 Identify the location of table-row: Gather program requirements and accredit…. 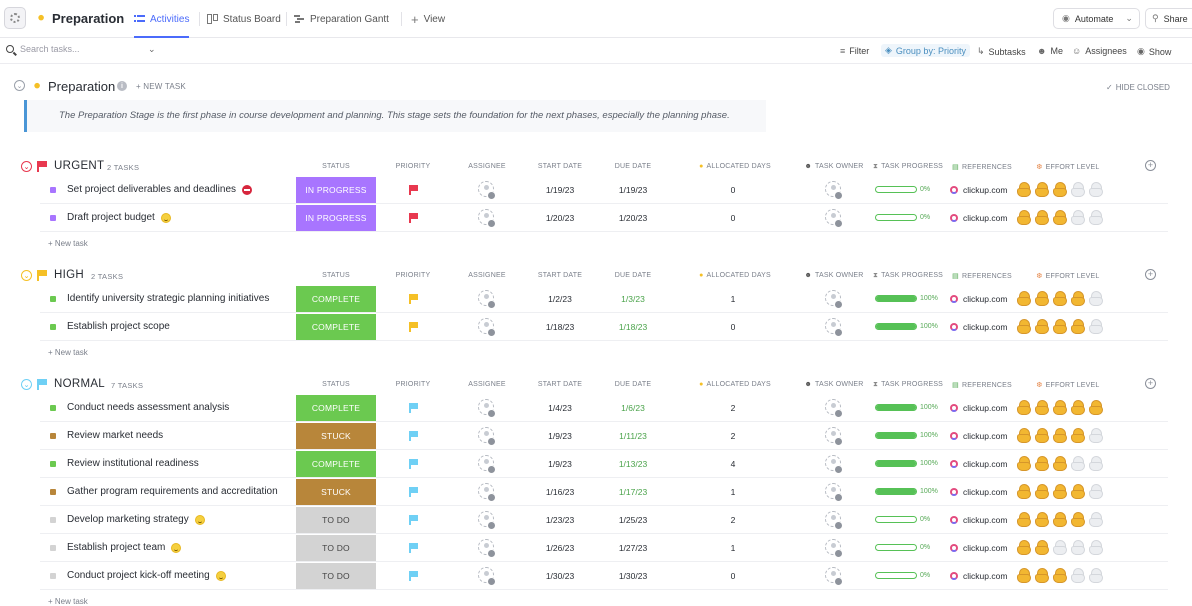
(604, 492).